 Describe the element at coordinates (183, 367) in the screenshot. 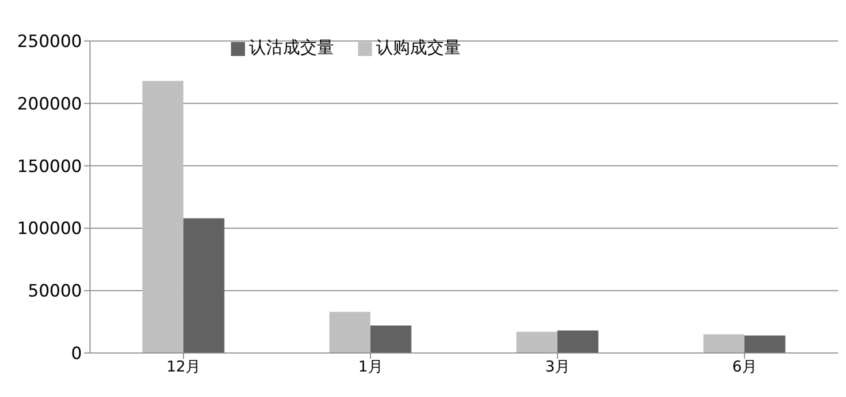

I see `x-tick-label: 12月` at that location.